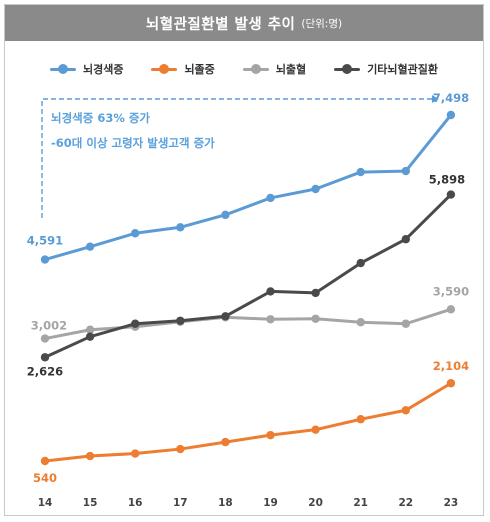  I want to click on data-label: 4,591, so click(45, 241).